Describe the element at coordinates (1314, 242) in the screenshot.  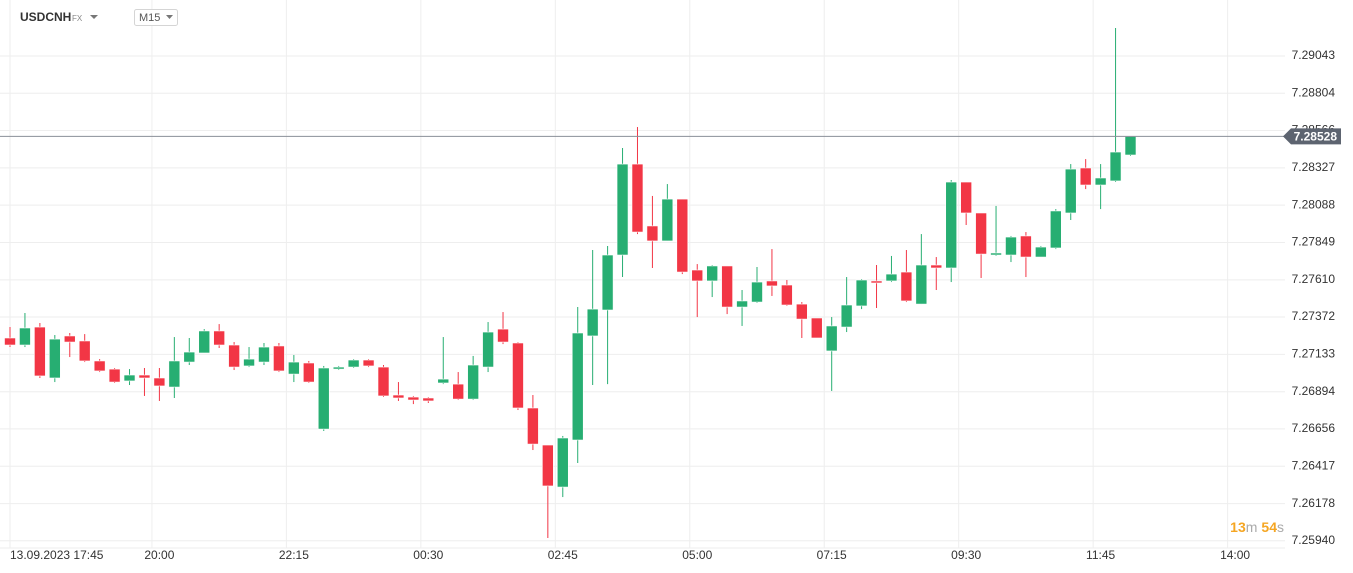
I see `y-tick-label: 7.27849` at that location.